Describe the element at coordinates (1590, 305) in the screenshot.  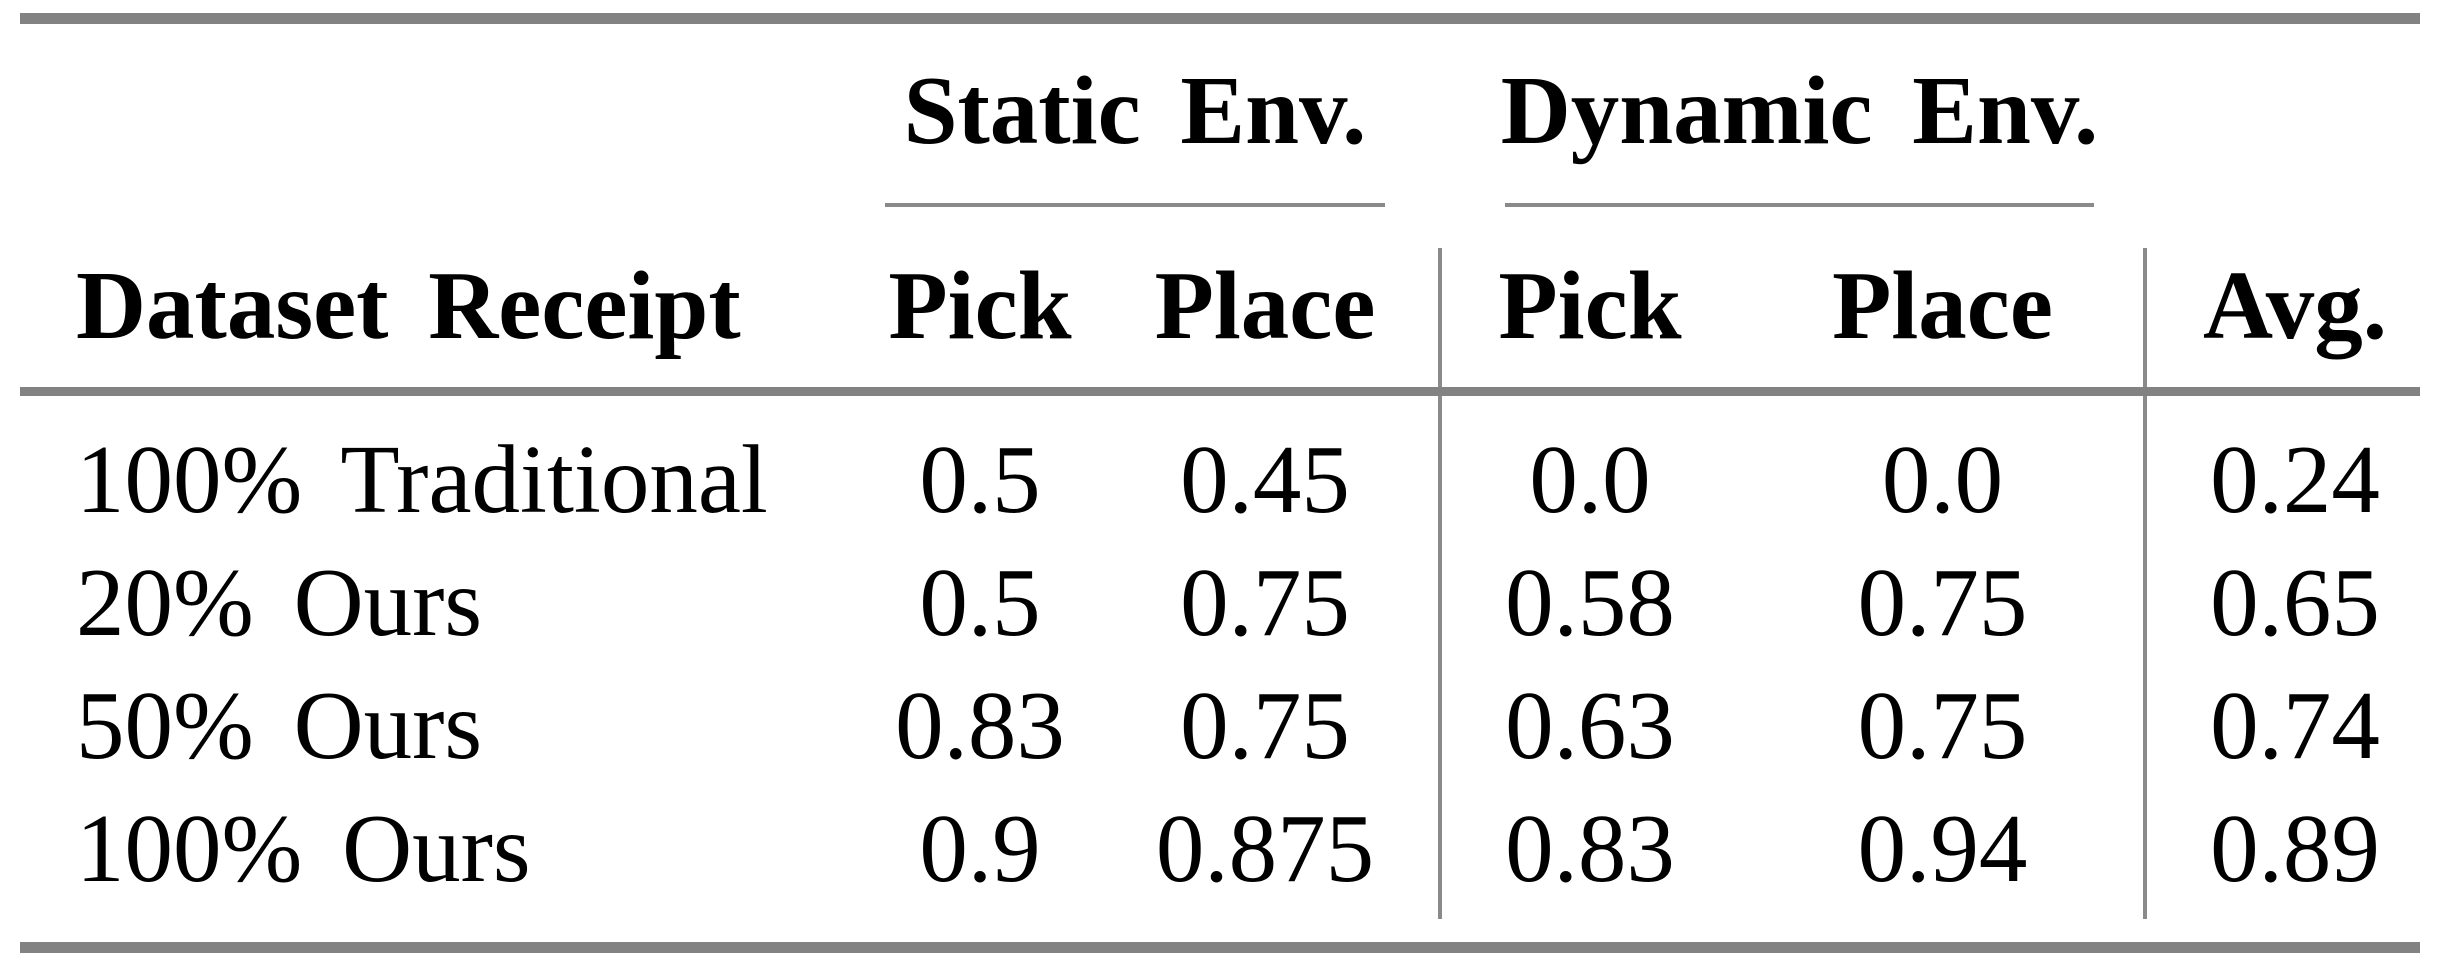
I see `column-header-dynamic-pick: Pick` at that location.